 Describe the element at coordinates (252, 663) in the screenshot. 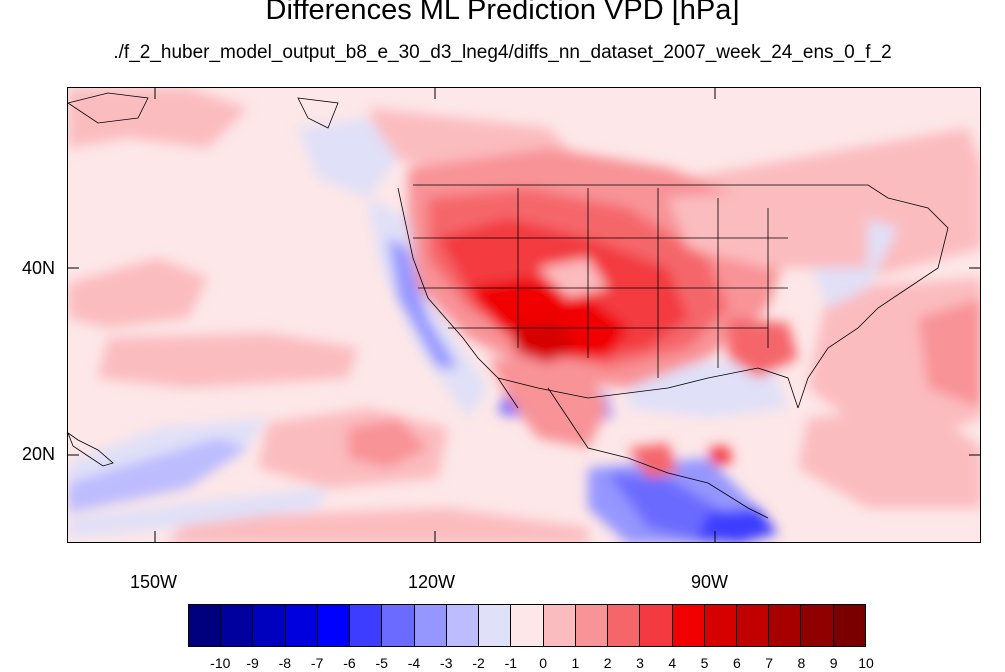

I see `colorbar-tick-label: -9` at that location.